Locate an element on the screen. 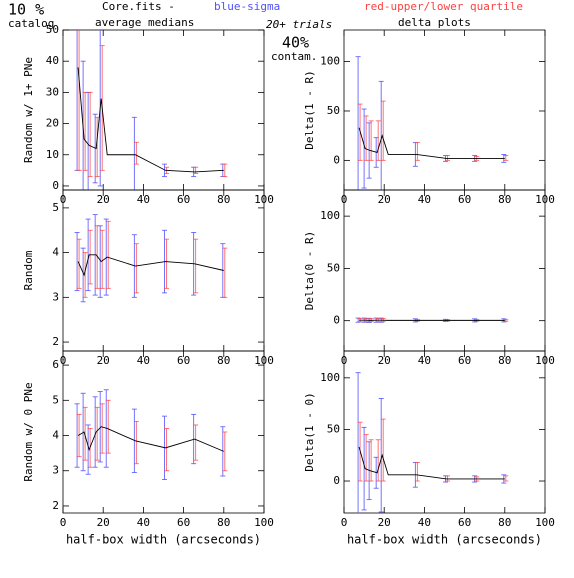 This screenshot has width=574, height=578. header-text: Core.fits - is located at coordinates (138, 6).